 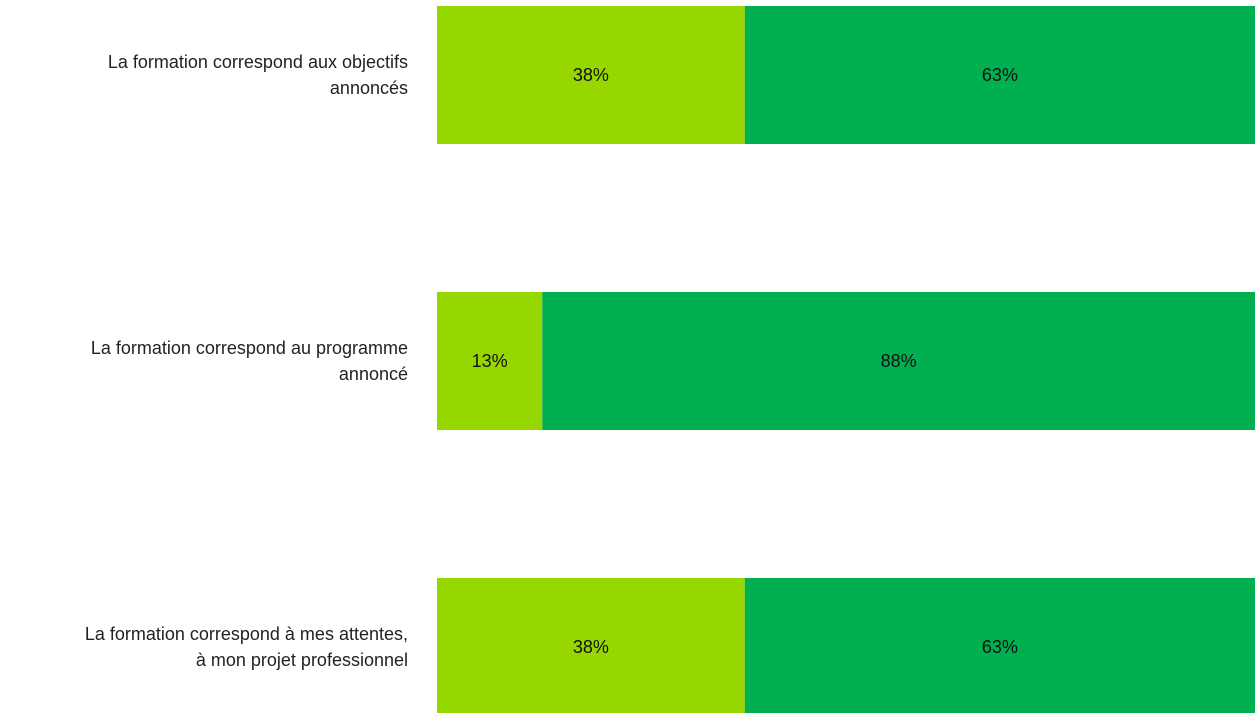 I want to click on bar-value-label: 88%, so click(x=899, y=361).